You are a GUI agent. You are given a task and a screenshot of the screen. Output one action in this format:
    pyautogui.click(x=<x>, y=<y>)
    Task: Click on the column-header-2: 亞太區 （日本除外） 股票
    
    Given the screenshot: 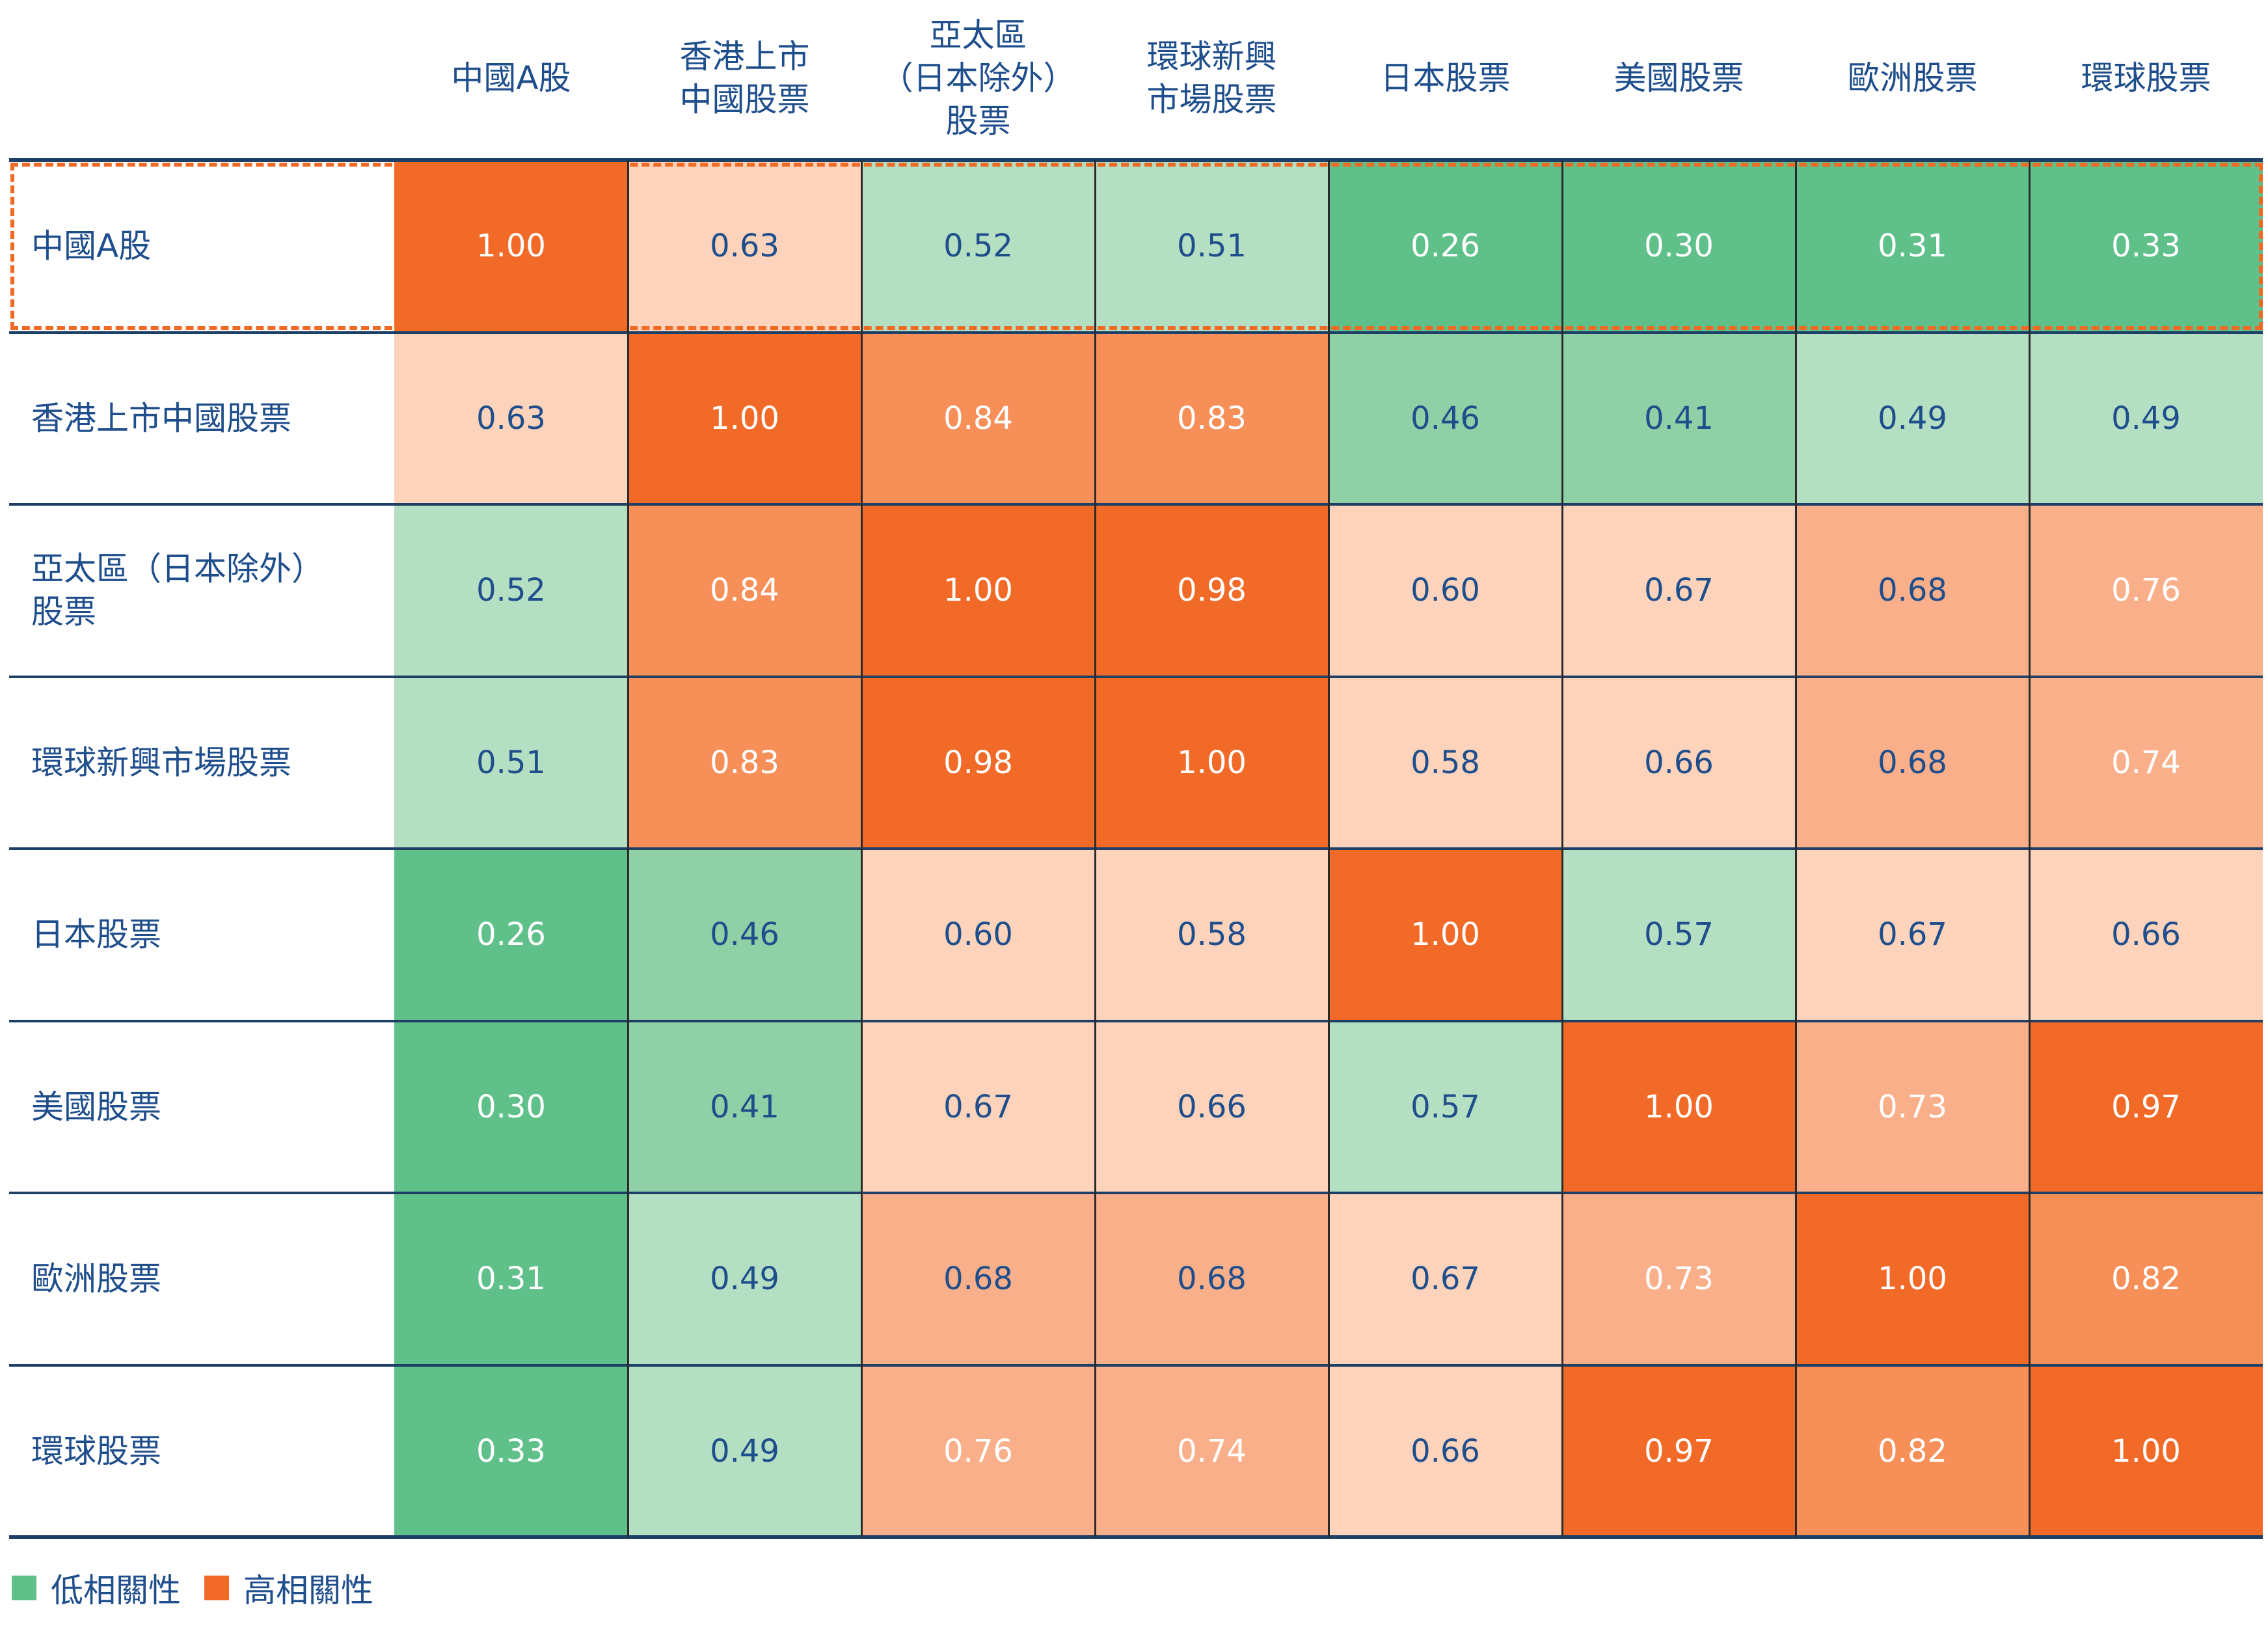 What is the action you would take?
    pyautogui.click(x=978, y=78)
    